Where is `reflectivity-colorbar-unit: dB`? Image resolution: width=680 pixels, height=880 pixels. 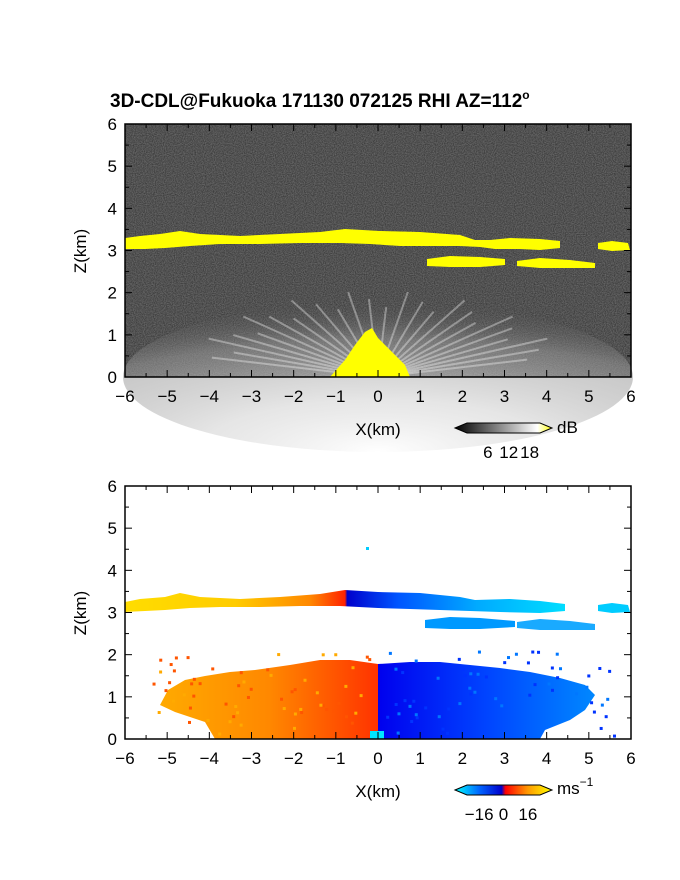
reflectivity-colorbar-unit: dB is located at coordinates (567, 427).